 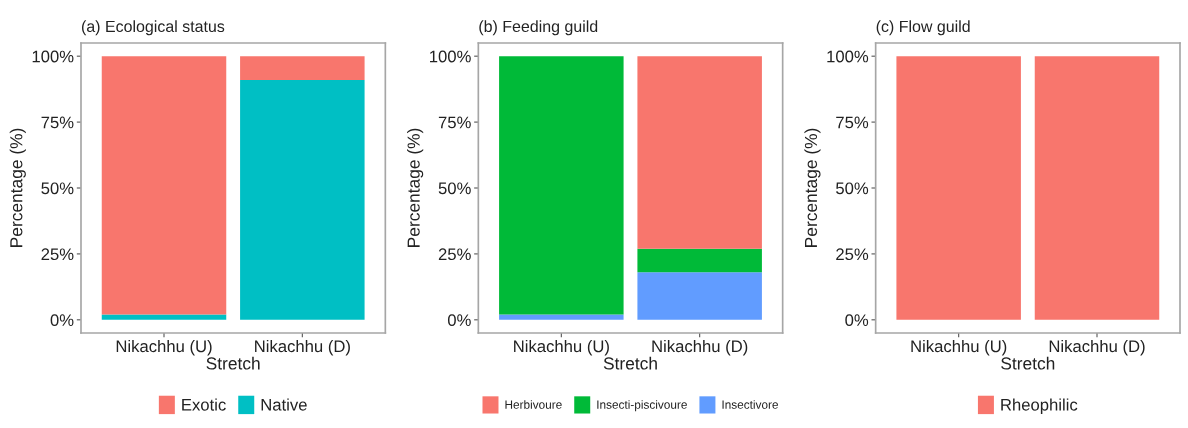 I want to click on legend-label: Insectivore, so click(x=750, y=404).